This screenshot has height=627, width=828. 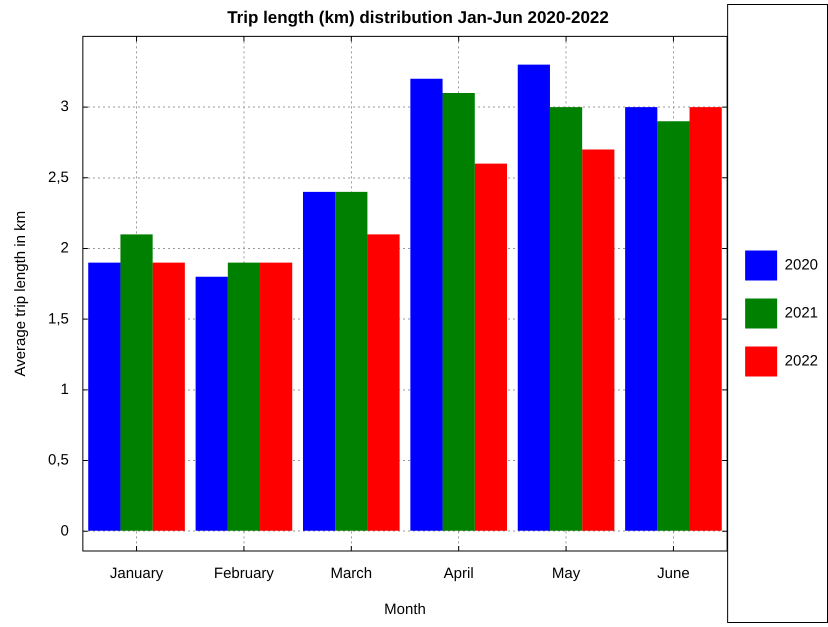 I want to click on x-tick-label: April, so click(x=459, y=573).